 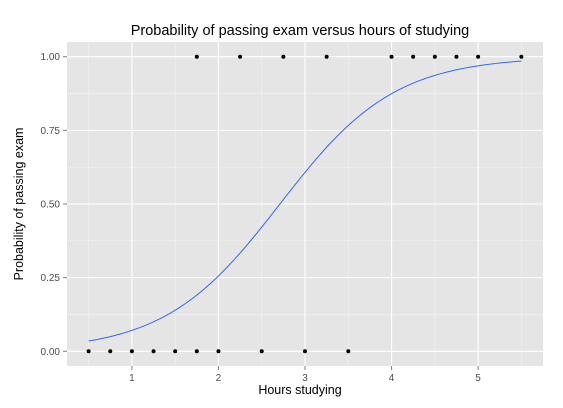 I want to click on x-tick-label: 2, so click(x=219, y=378).